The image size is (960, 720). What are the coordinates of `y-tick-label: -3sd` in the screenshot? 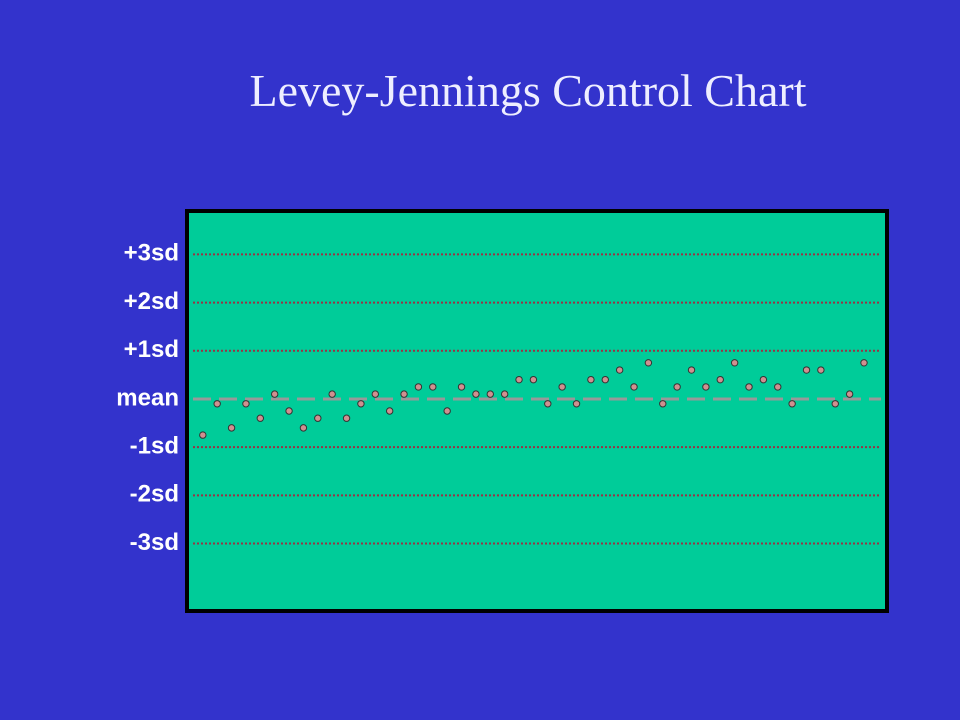 It's located at (154, 542).